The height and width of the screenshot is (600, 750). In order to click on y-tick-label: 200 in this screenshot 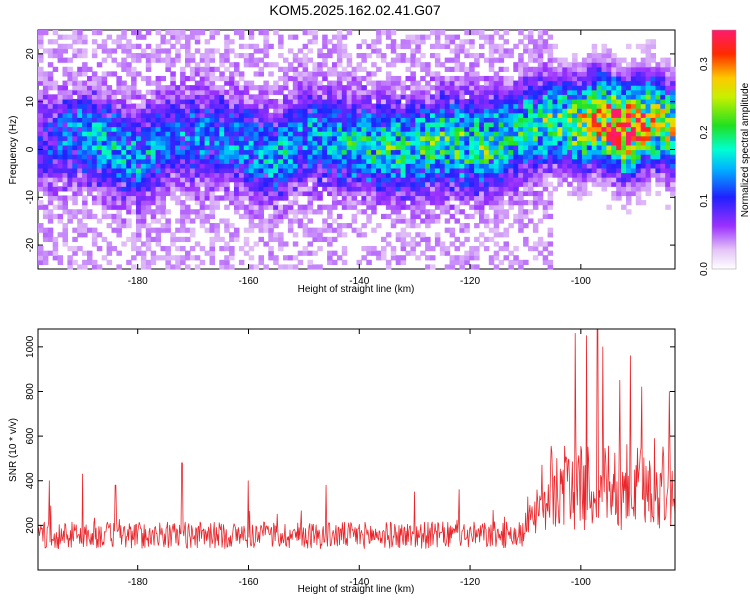, I will do `click(30, 525)`.